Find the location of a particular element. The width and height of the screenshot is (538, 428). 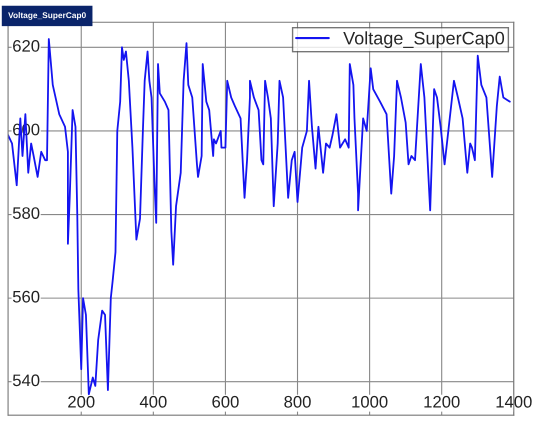

y-tick-label: 540 is located at coordinates (26, 380).